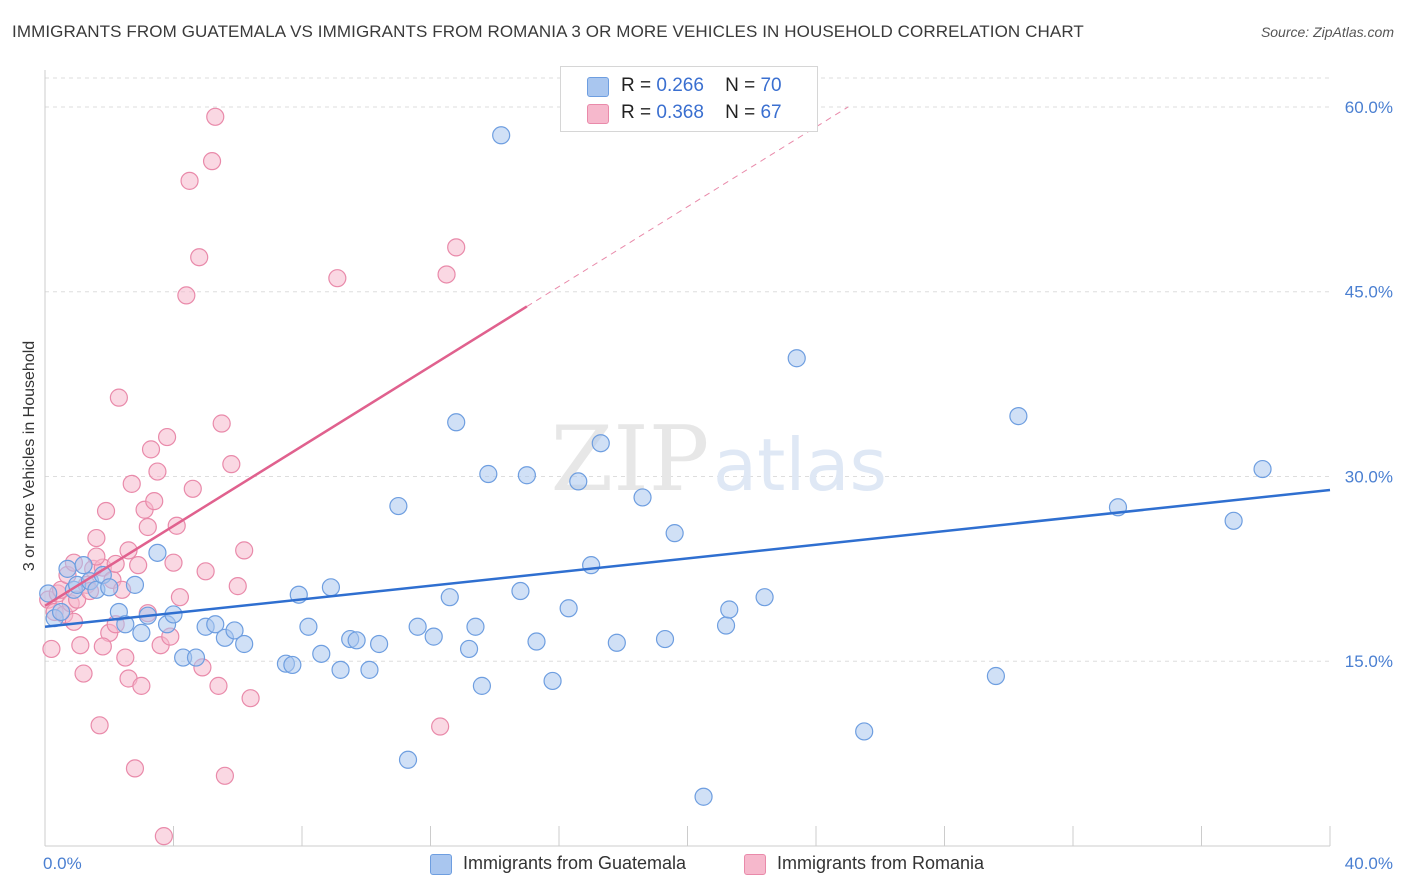 This screenshot has width=1406, height=892. I want to click on trend-line-guatemala, so click(687, 558).